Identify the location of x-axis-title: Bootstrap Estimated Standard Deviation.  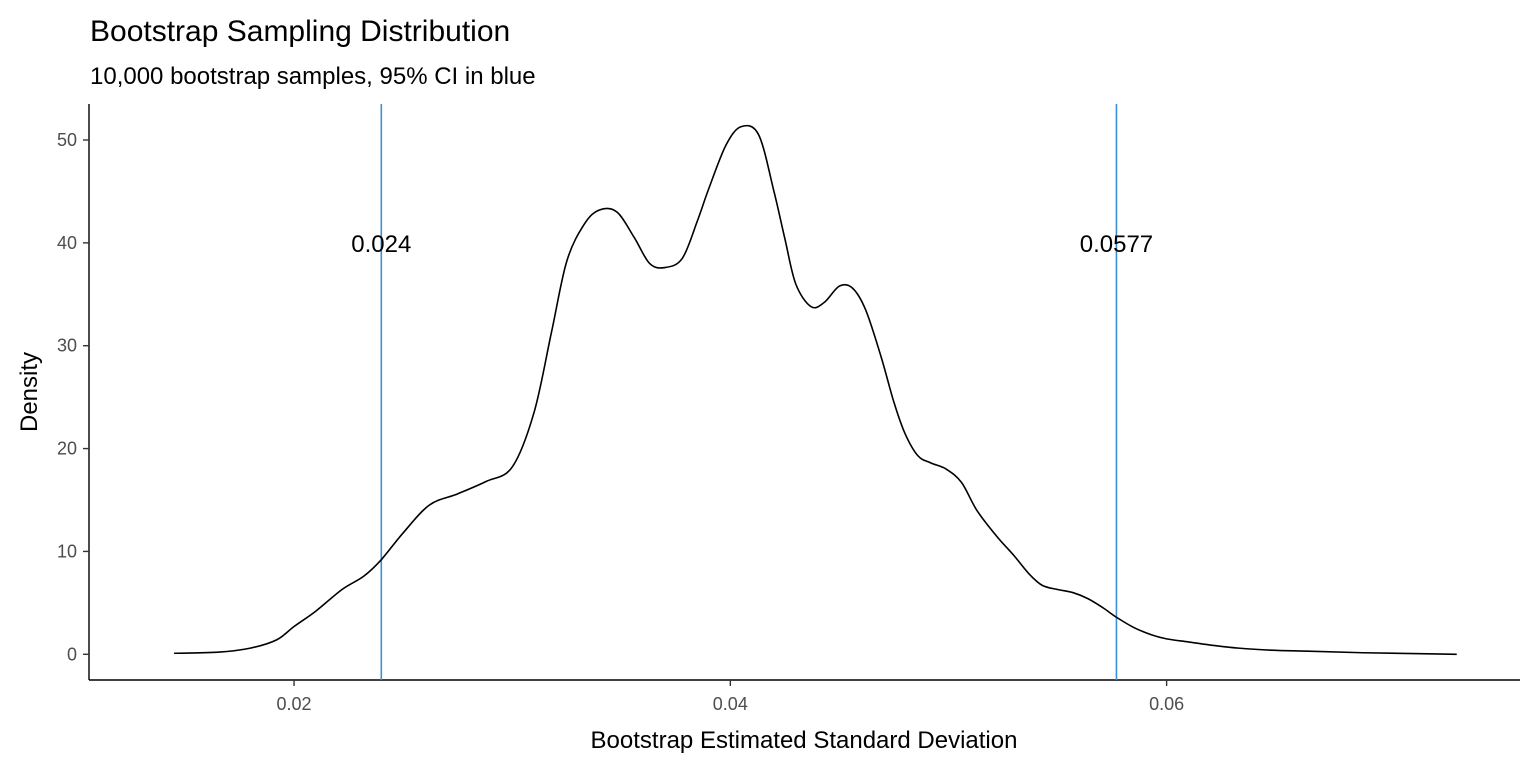
(804, 740).